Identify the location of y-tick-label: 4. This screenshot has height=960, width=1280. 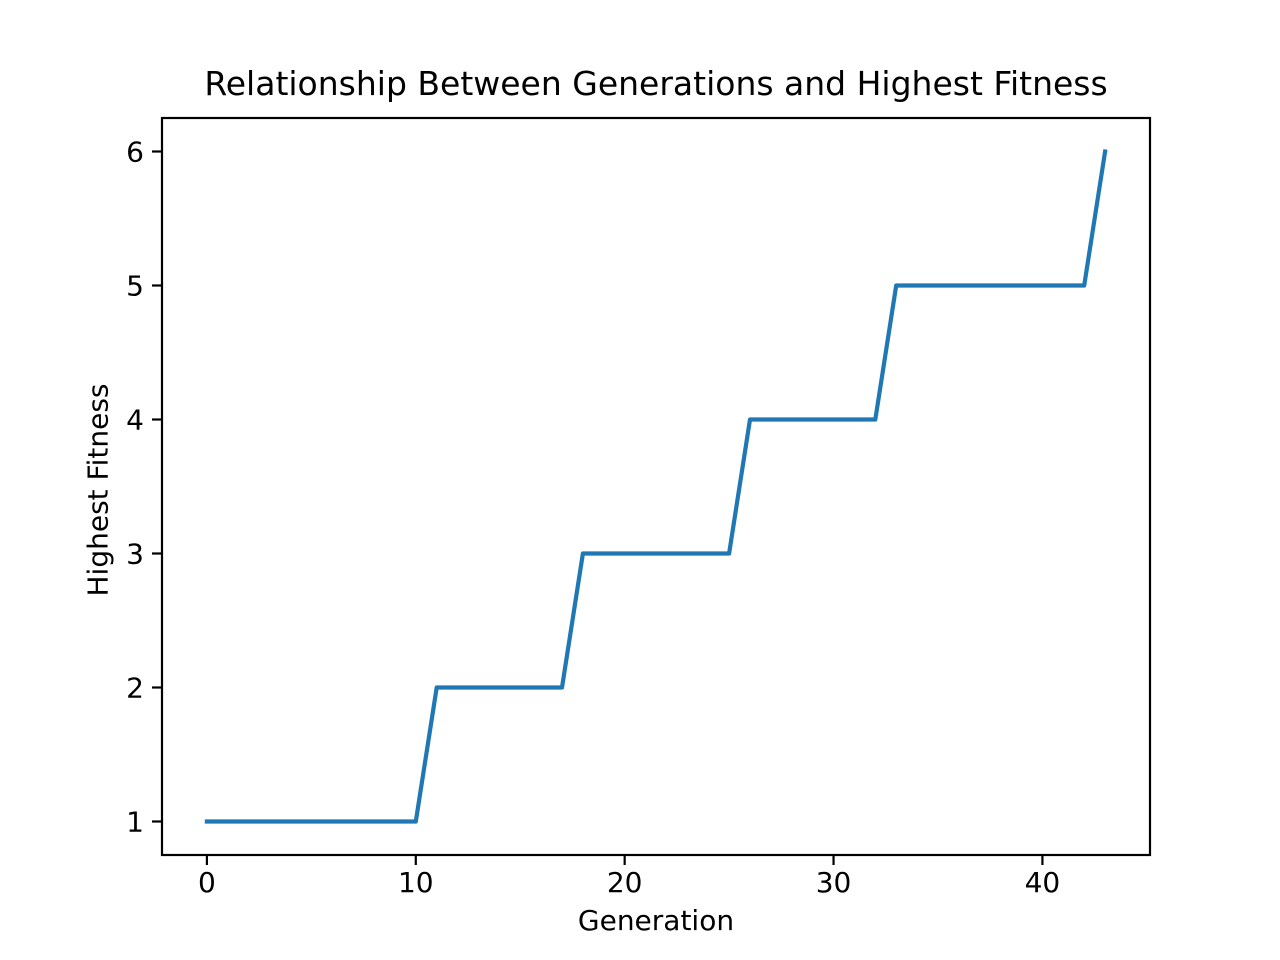
(135, 420).